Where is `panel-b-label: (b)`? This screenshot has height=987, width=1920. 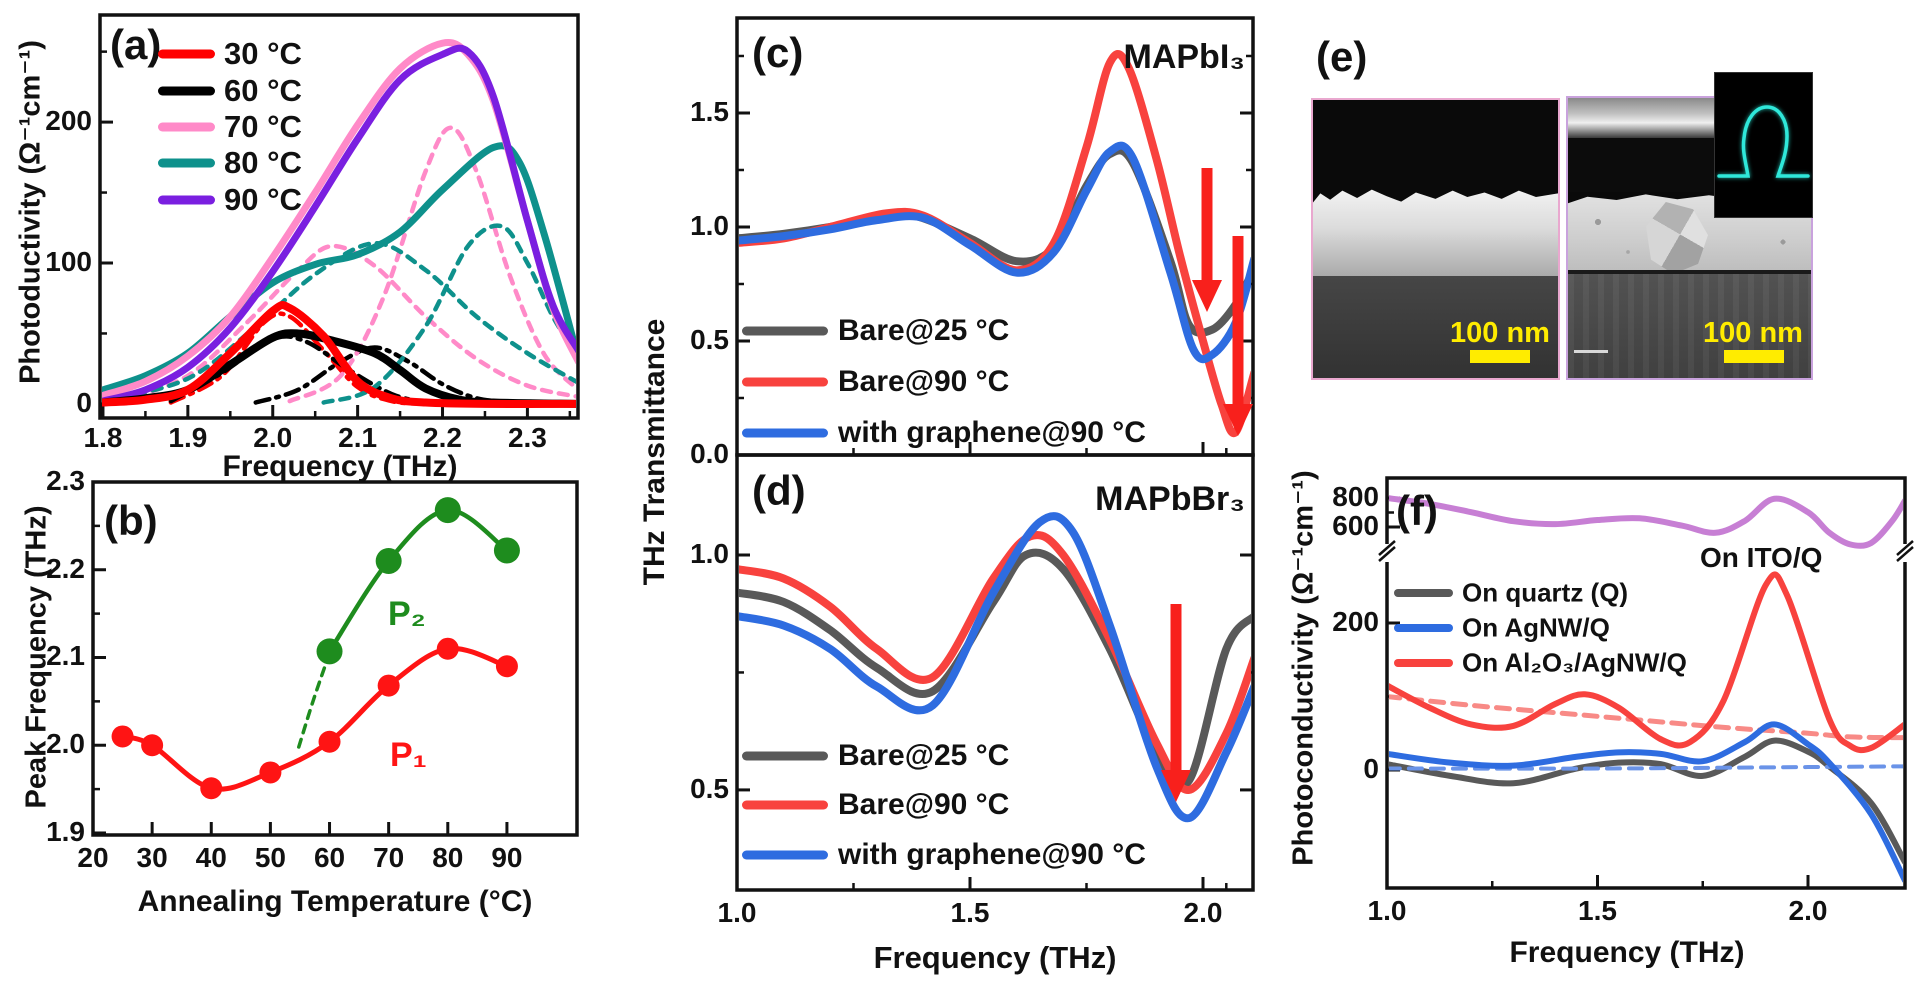 panel-b-label: (b) is located at coordinates (131, 520).